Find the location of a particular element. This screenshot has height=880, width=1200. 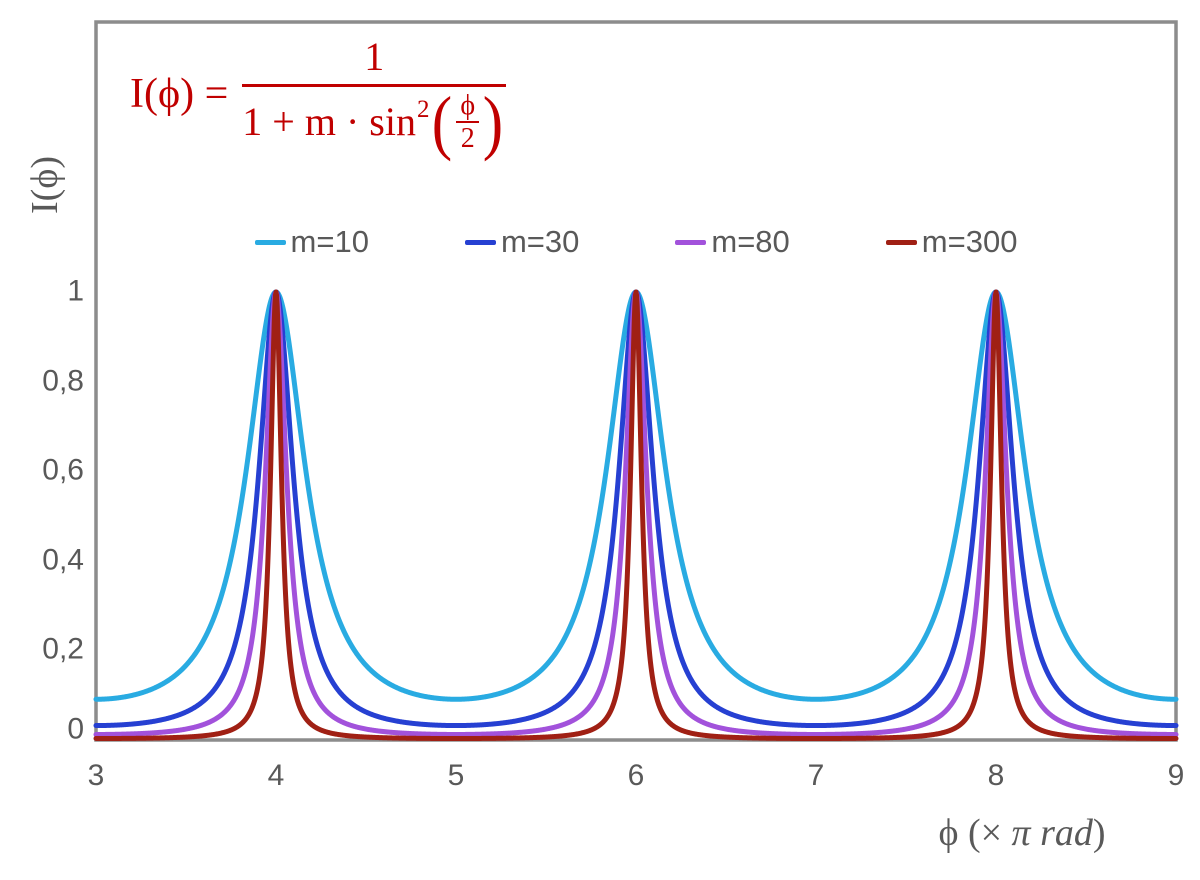

y-axis-tick-labels: 0 0,2 0,4 0,6 0,8 1 is located at coordinates (53, 440).